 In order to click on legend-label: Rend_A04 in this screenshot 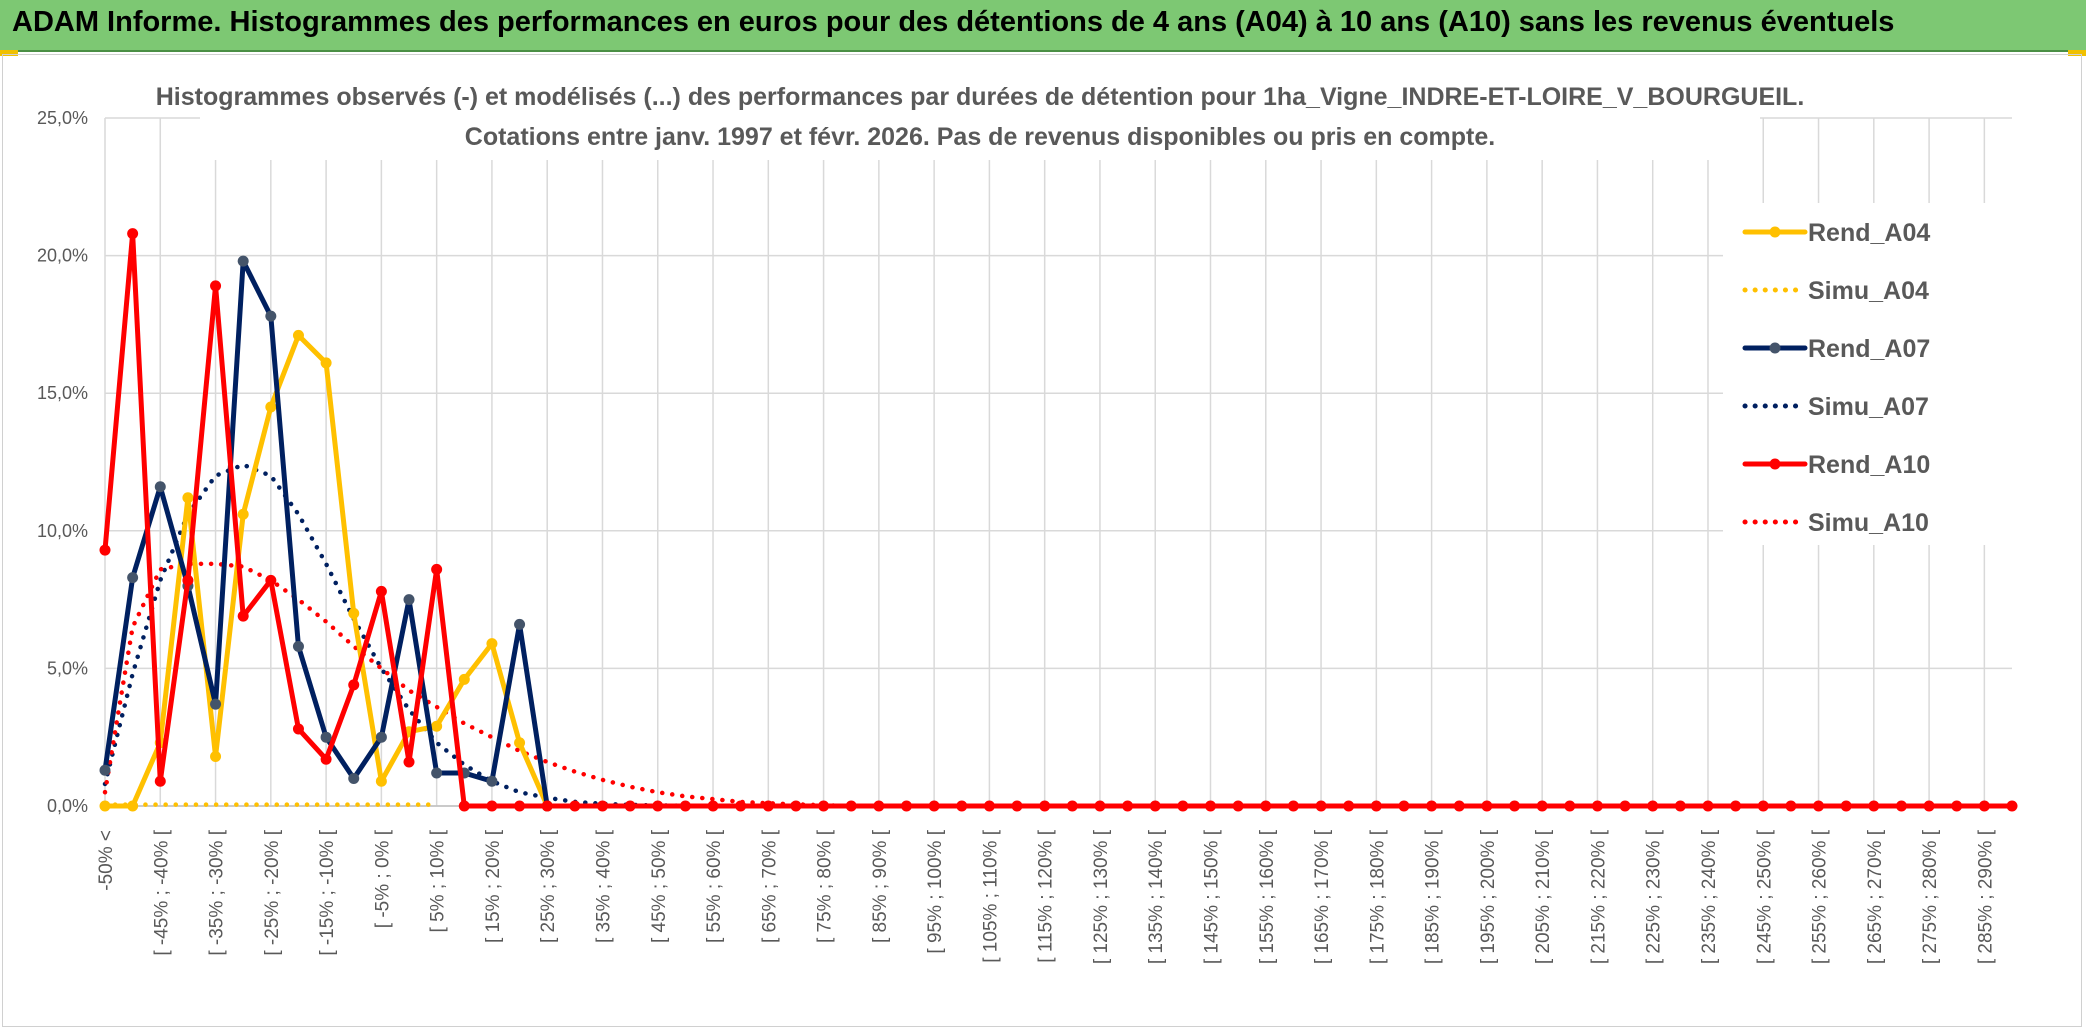, I will do `click(1869, 233)`.